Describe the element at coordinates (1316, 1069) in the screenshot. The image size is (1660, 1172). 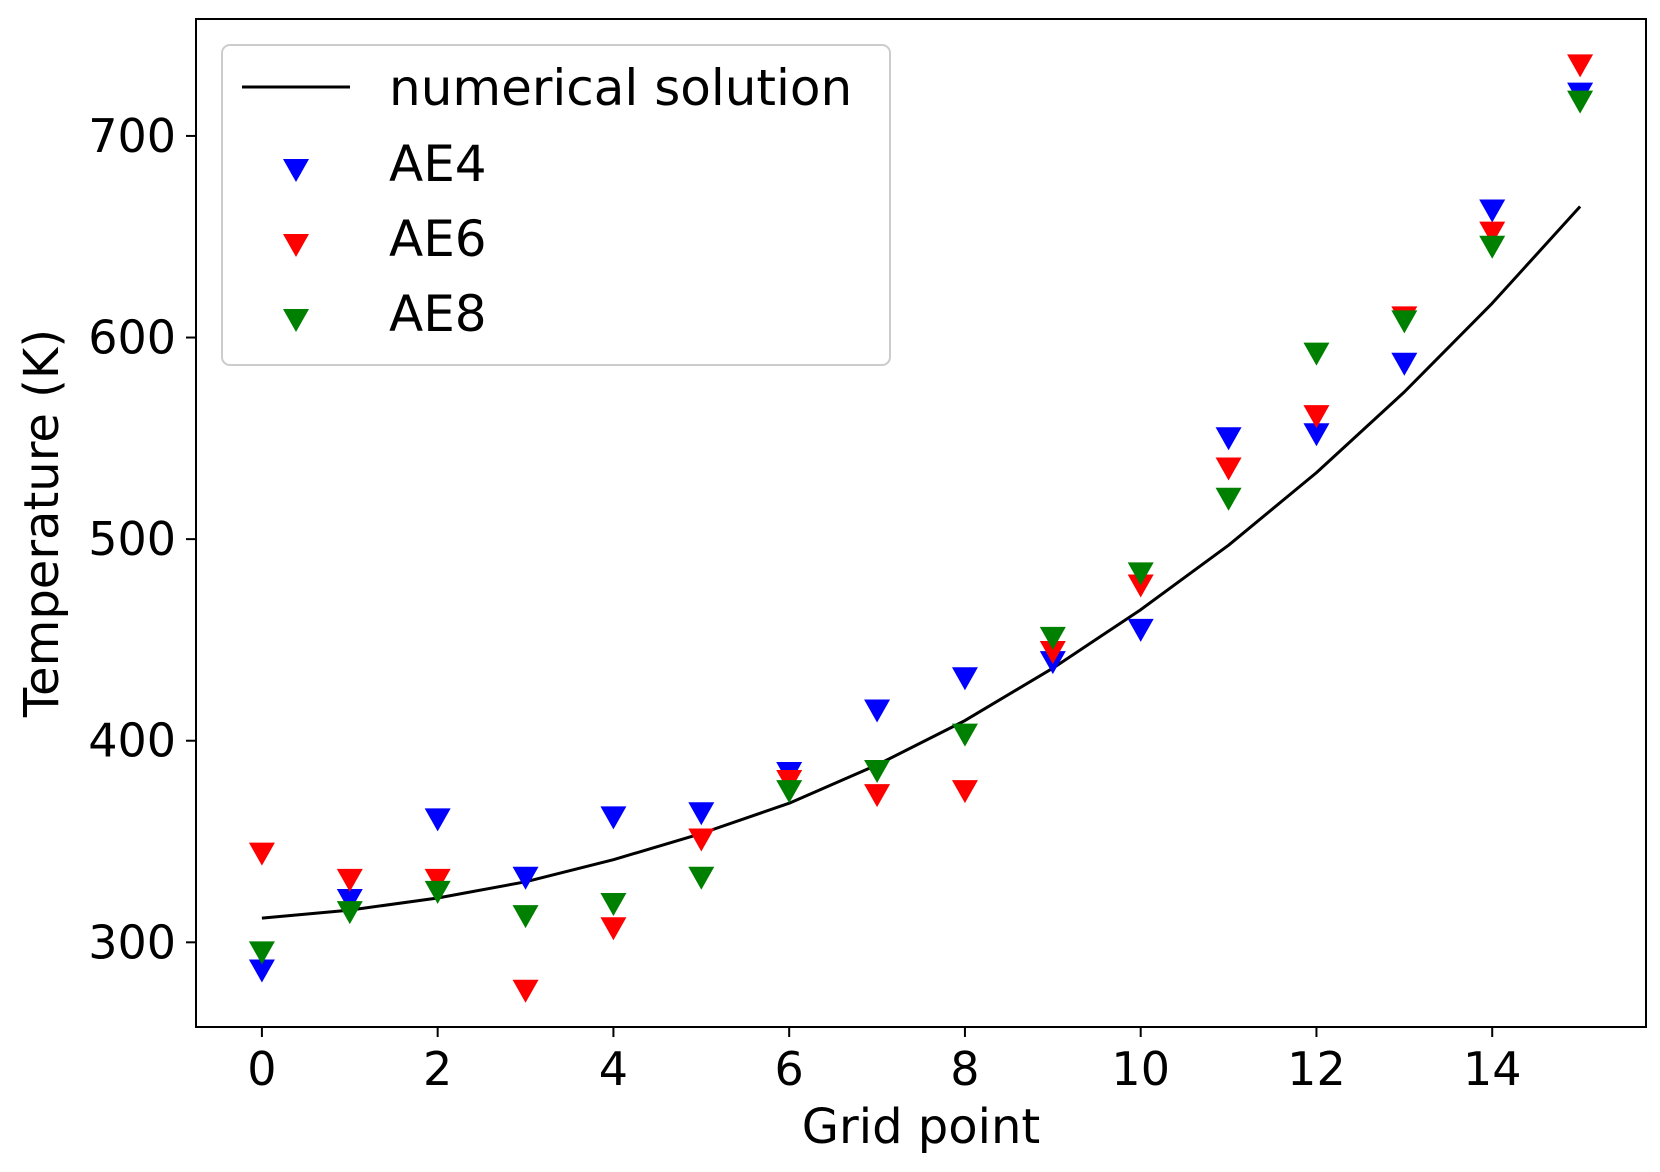
I see `x-tick-label: 12` at that location.